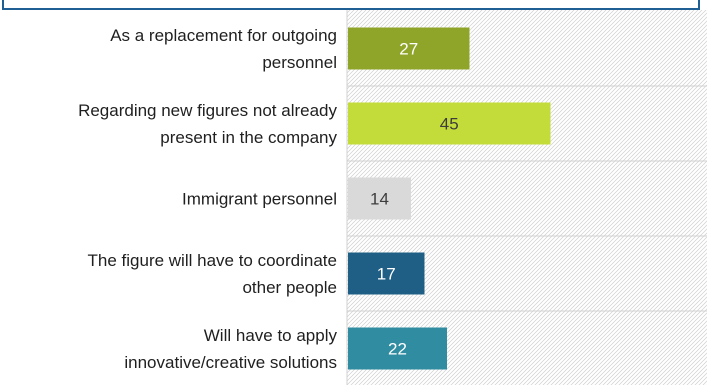 Image resolution: width=707 pixels, height=385 pixels. I want to click on category-label: Immigrant personnel, so click(259, 199).